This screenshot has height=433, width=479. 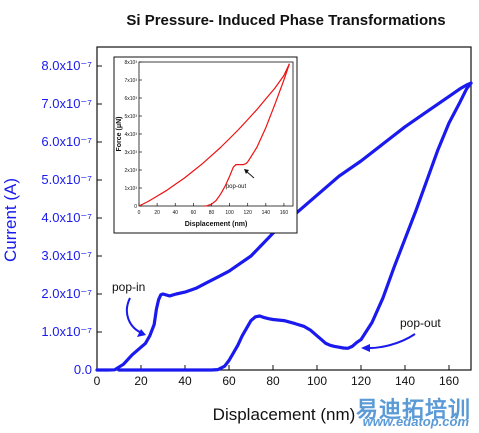 What do you see at coordinates (66, 179) in the screenshot?
I see `y-tick-label: 5.0x10⁻⁷` at bounding box center [66, 179].